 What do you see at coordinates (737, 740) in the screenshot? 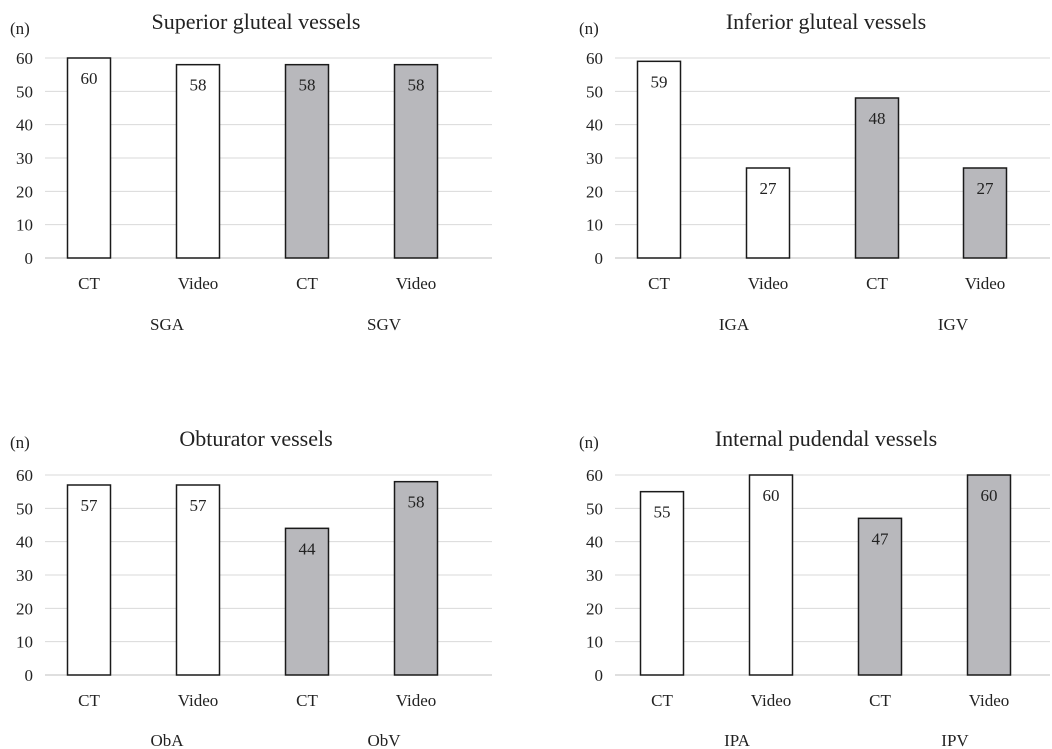
I see `group-label: IPA` at bounding box center [737, 740].